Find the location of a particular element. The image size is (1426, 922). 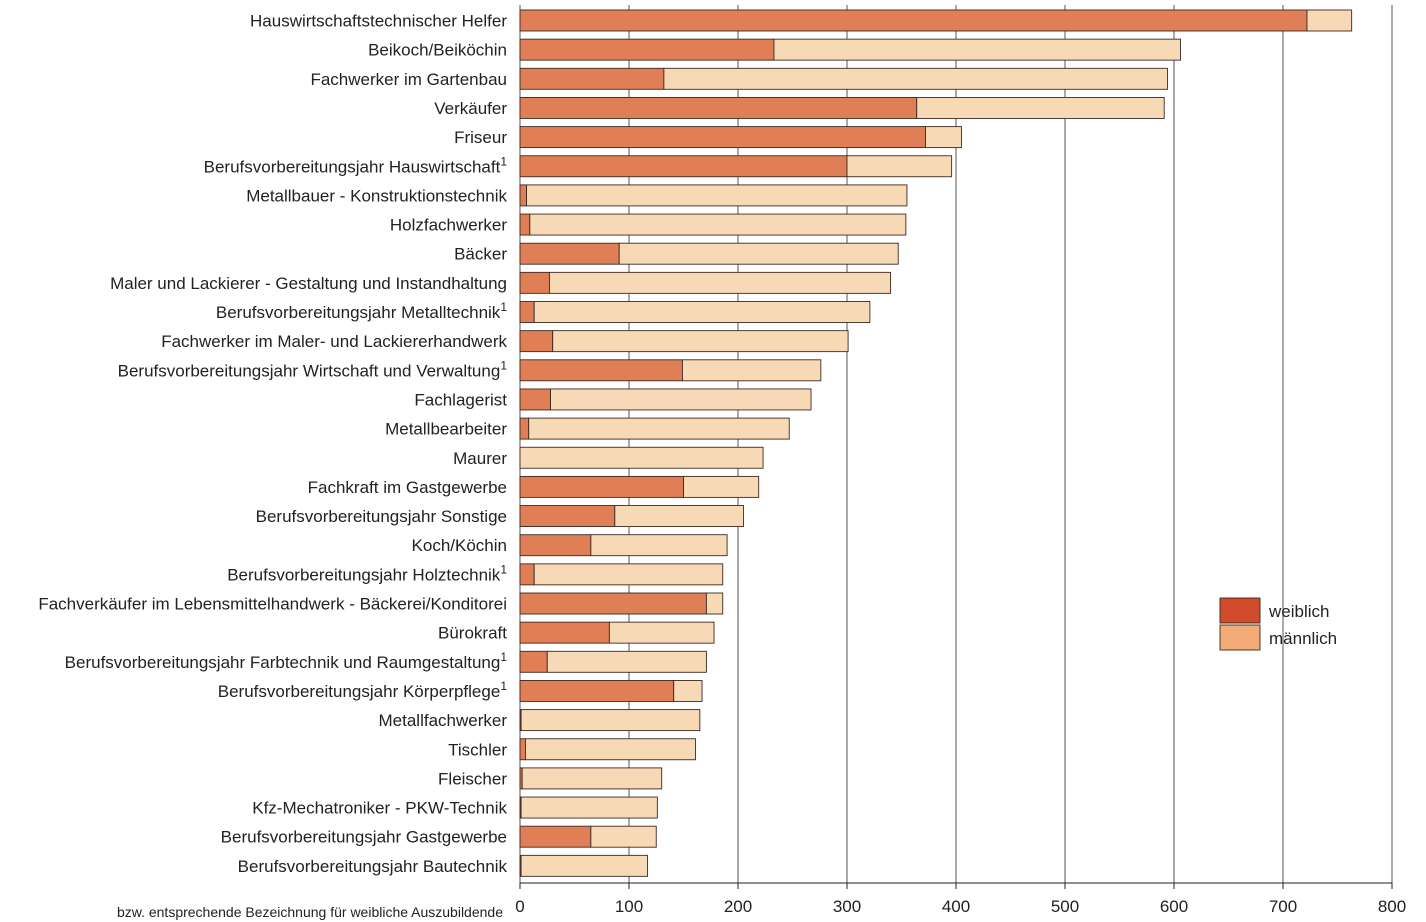

category-name: Fachkraft im Gastgewerbe is located at coordinates (407, 487).